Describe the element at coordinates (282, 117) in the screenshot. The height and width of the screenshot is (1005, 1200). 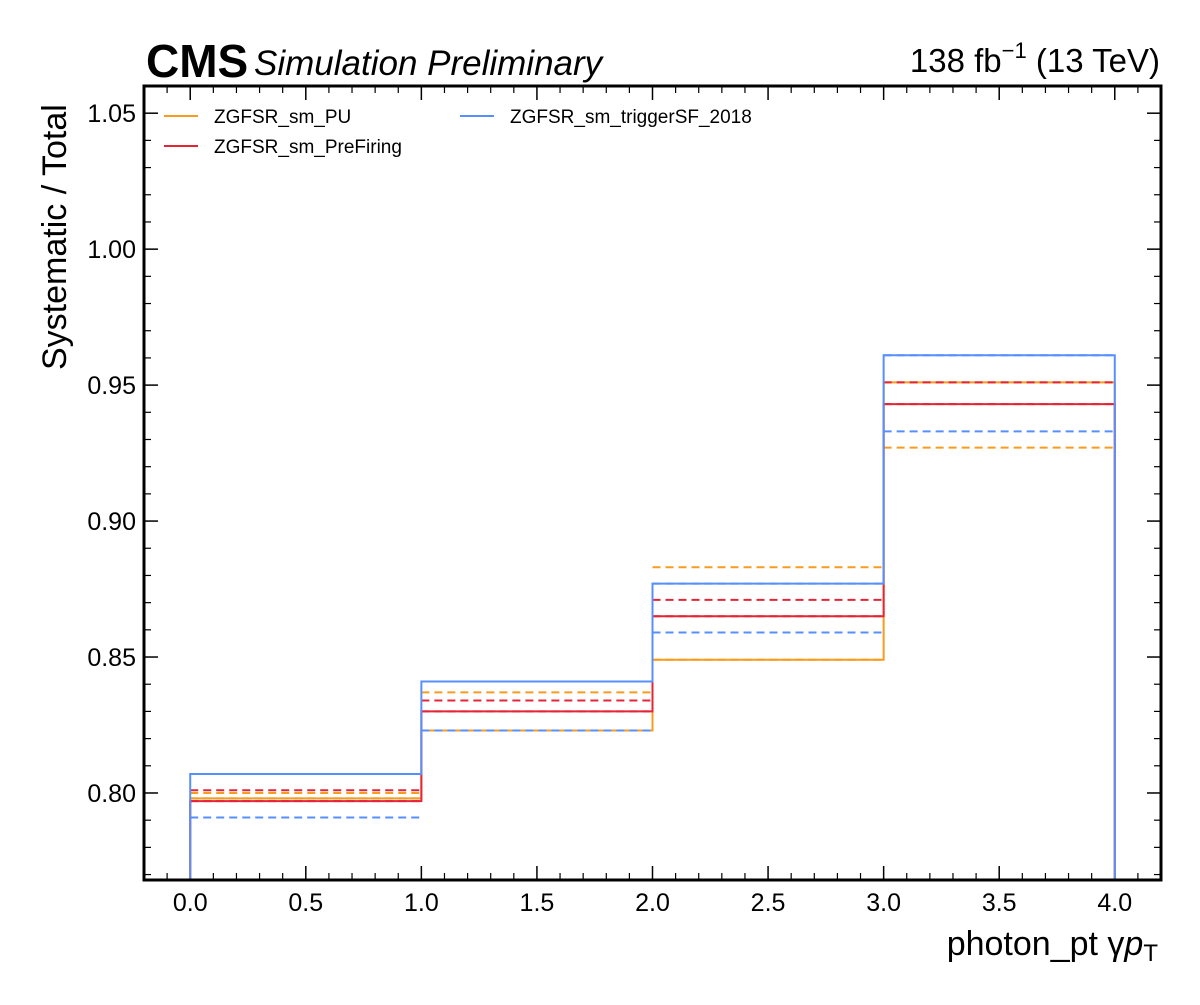
I see `legend-label: ZGFSR_sm_PU` at that location.